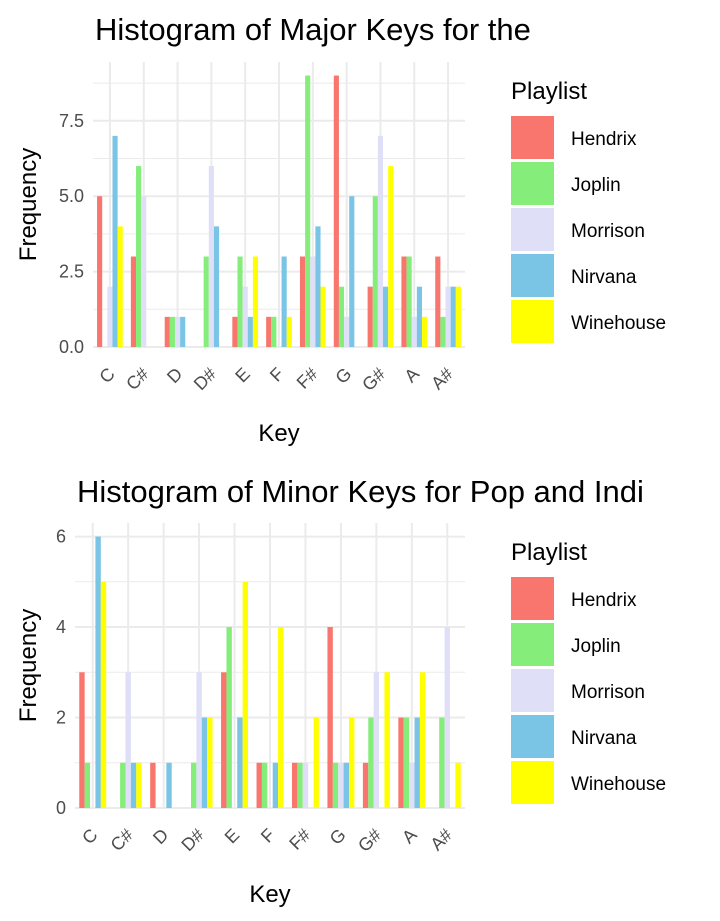 The image size is (720, 921). What do you see at coordinates (318, 286) in the screenshot?
I see `bar-nirvana-F#` at bounding box center [318, 286].